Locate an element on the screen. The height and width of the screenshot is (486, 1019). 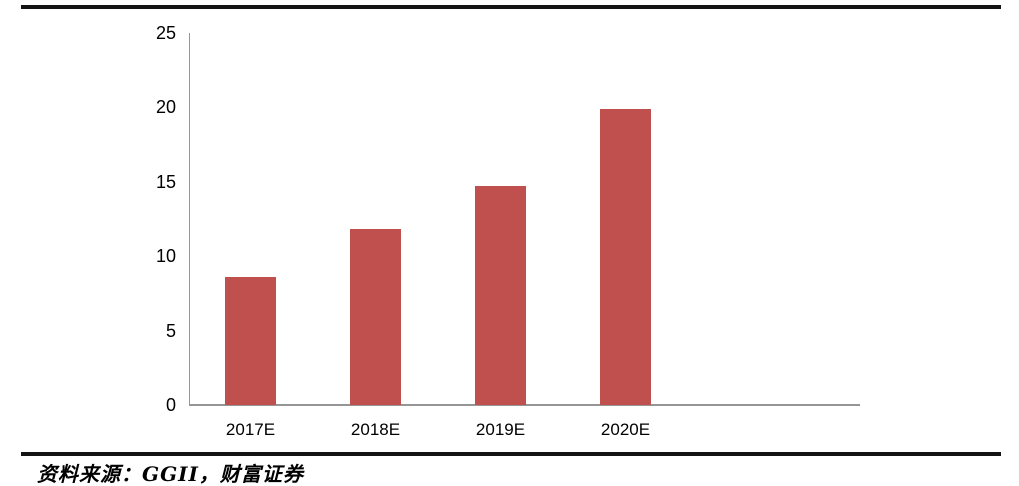
y-tick-label: 15 is located at coordinates (165, 181).